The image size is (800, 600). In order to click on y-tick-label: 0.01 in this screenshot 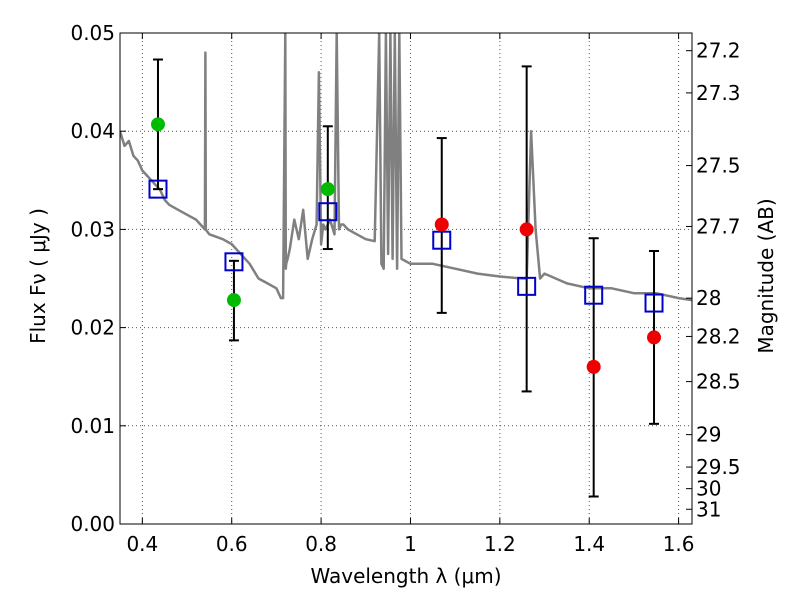, I will do `click(92, 426)`.